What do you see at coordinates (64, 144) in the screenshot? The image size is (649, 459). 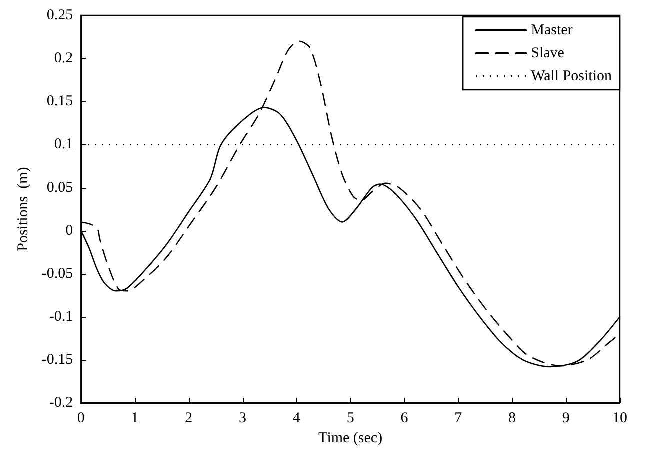 I see `y-tick-label: 0.1` at bounding box center [64, 144].